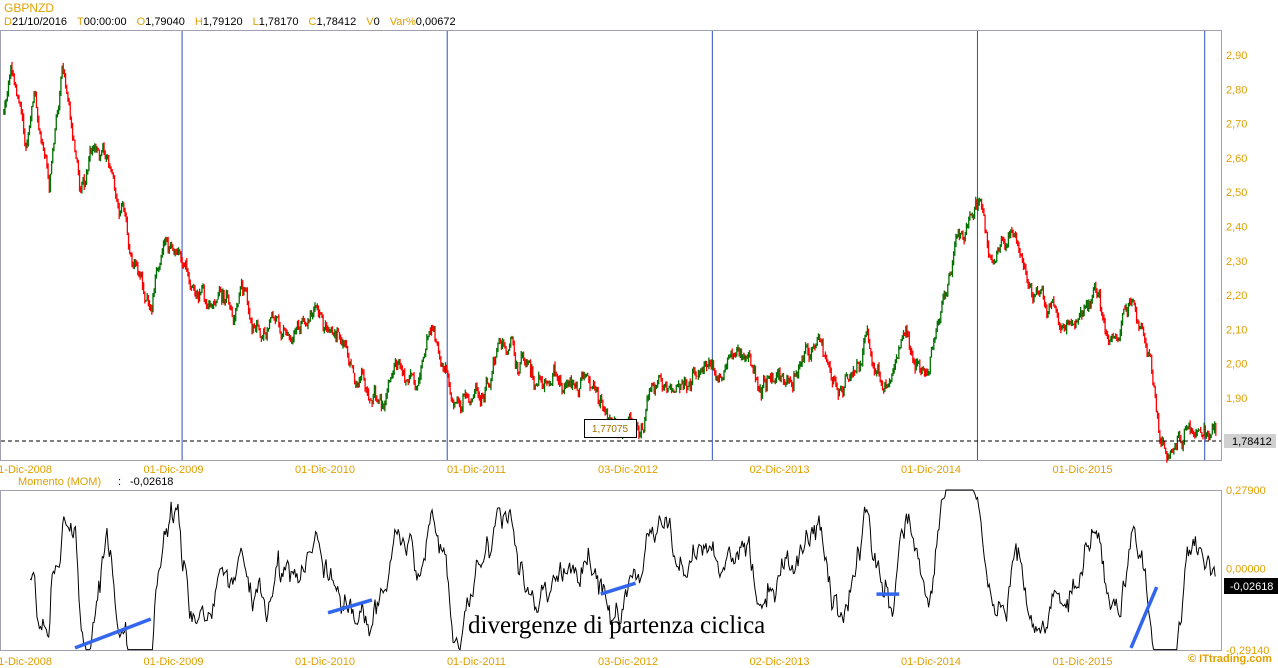 Image resolution: width=1278 pixels, height=668 pixels. What do you see at coordinates (1246, 491) in the screenshot?
I see `momentum-y-tick: 0,27900` at bounding box center [1246, 491].